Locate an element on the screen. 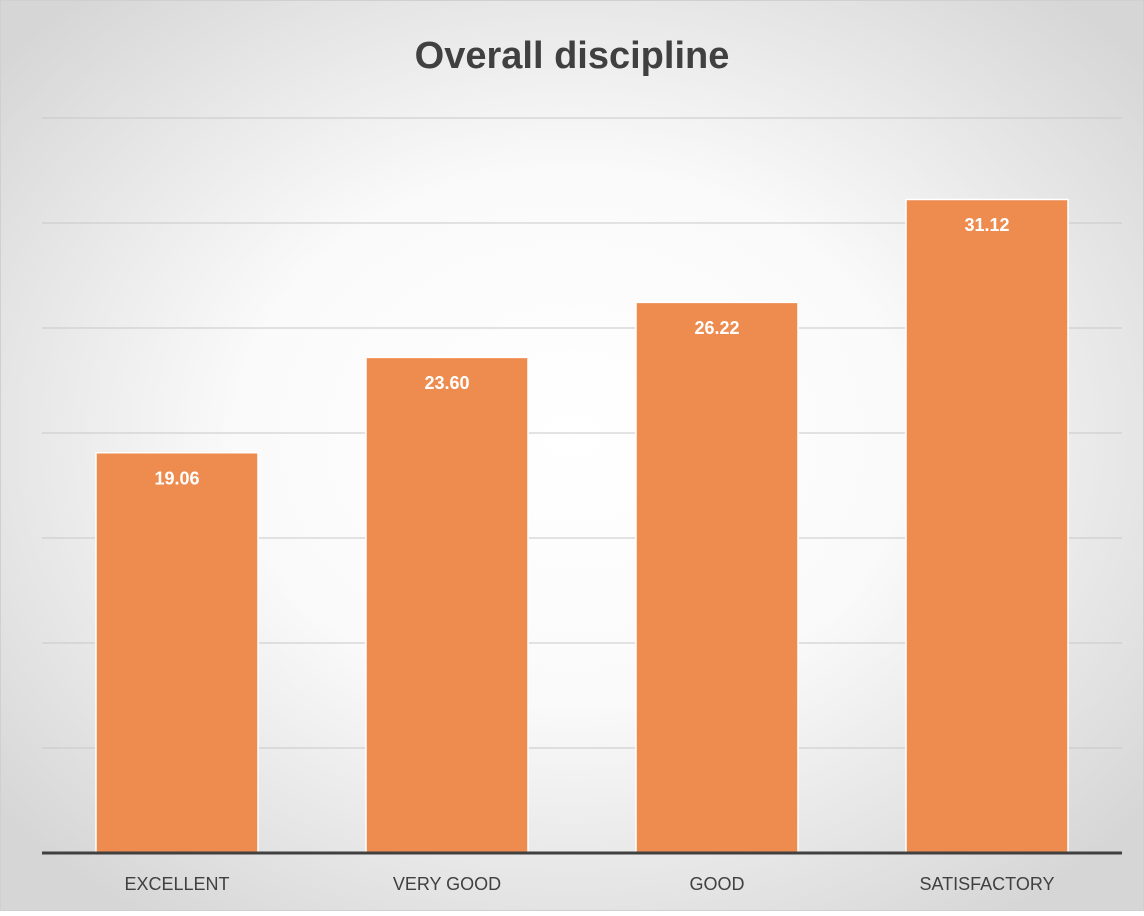  x-tick-label: GOOD is located at coordinates (716, 884).